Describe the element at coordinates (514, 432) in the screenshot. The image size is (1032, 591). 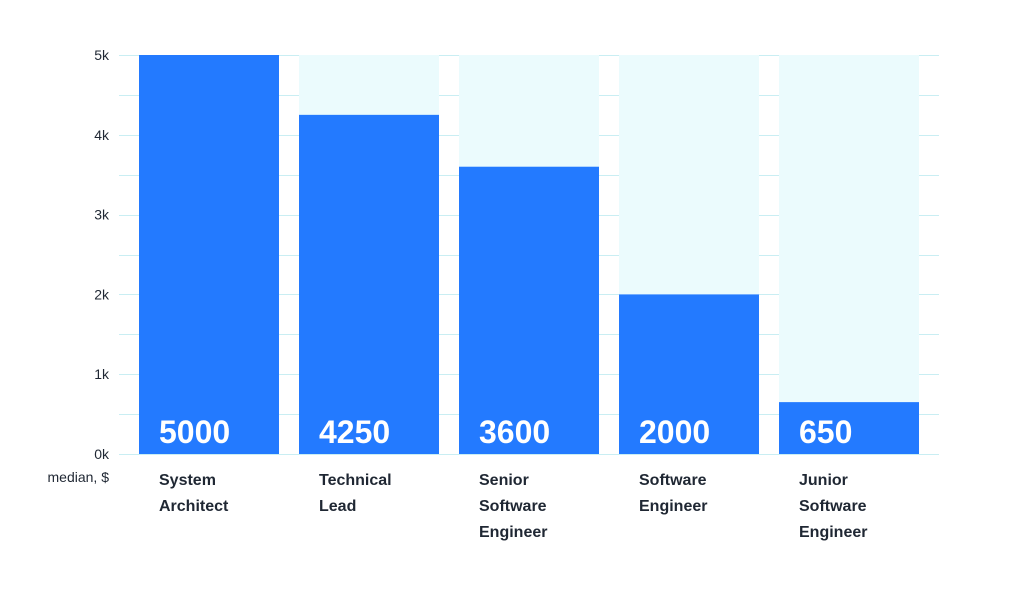
I see `bar-value-label: 3600` at that location.